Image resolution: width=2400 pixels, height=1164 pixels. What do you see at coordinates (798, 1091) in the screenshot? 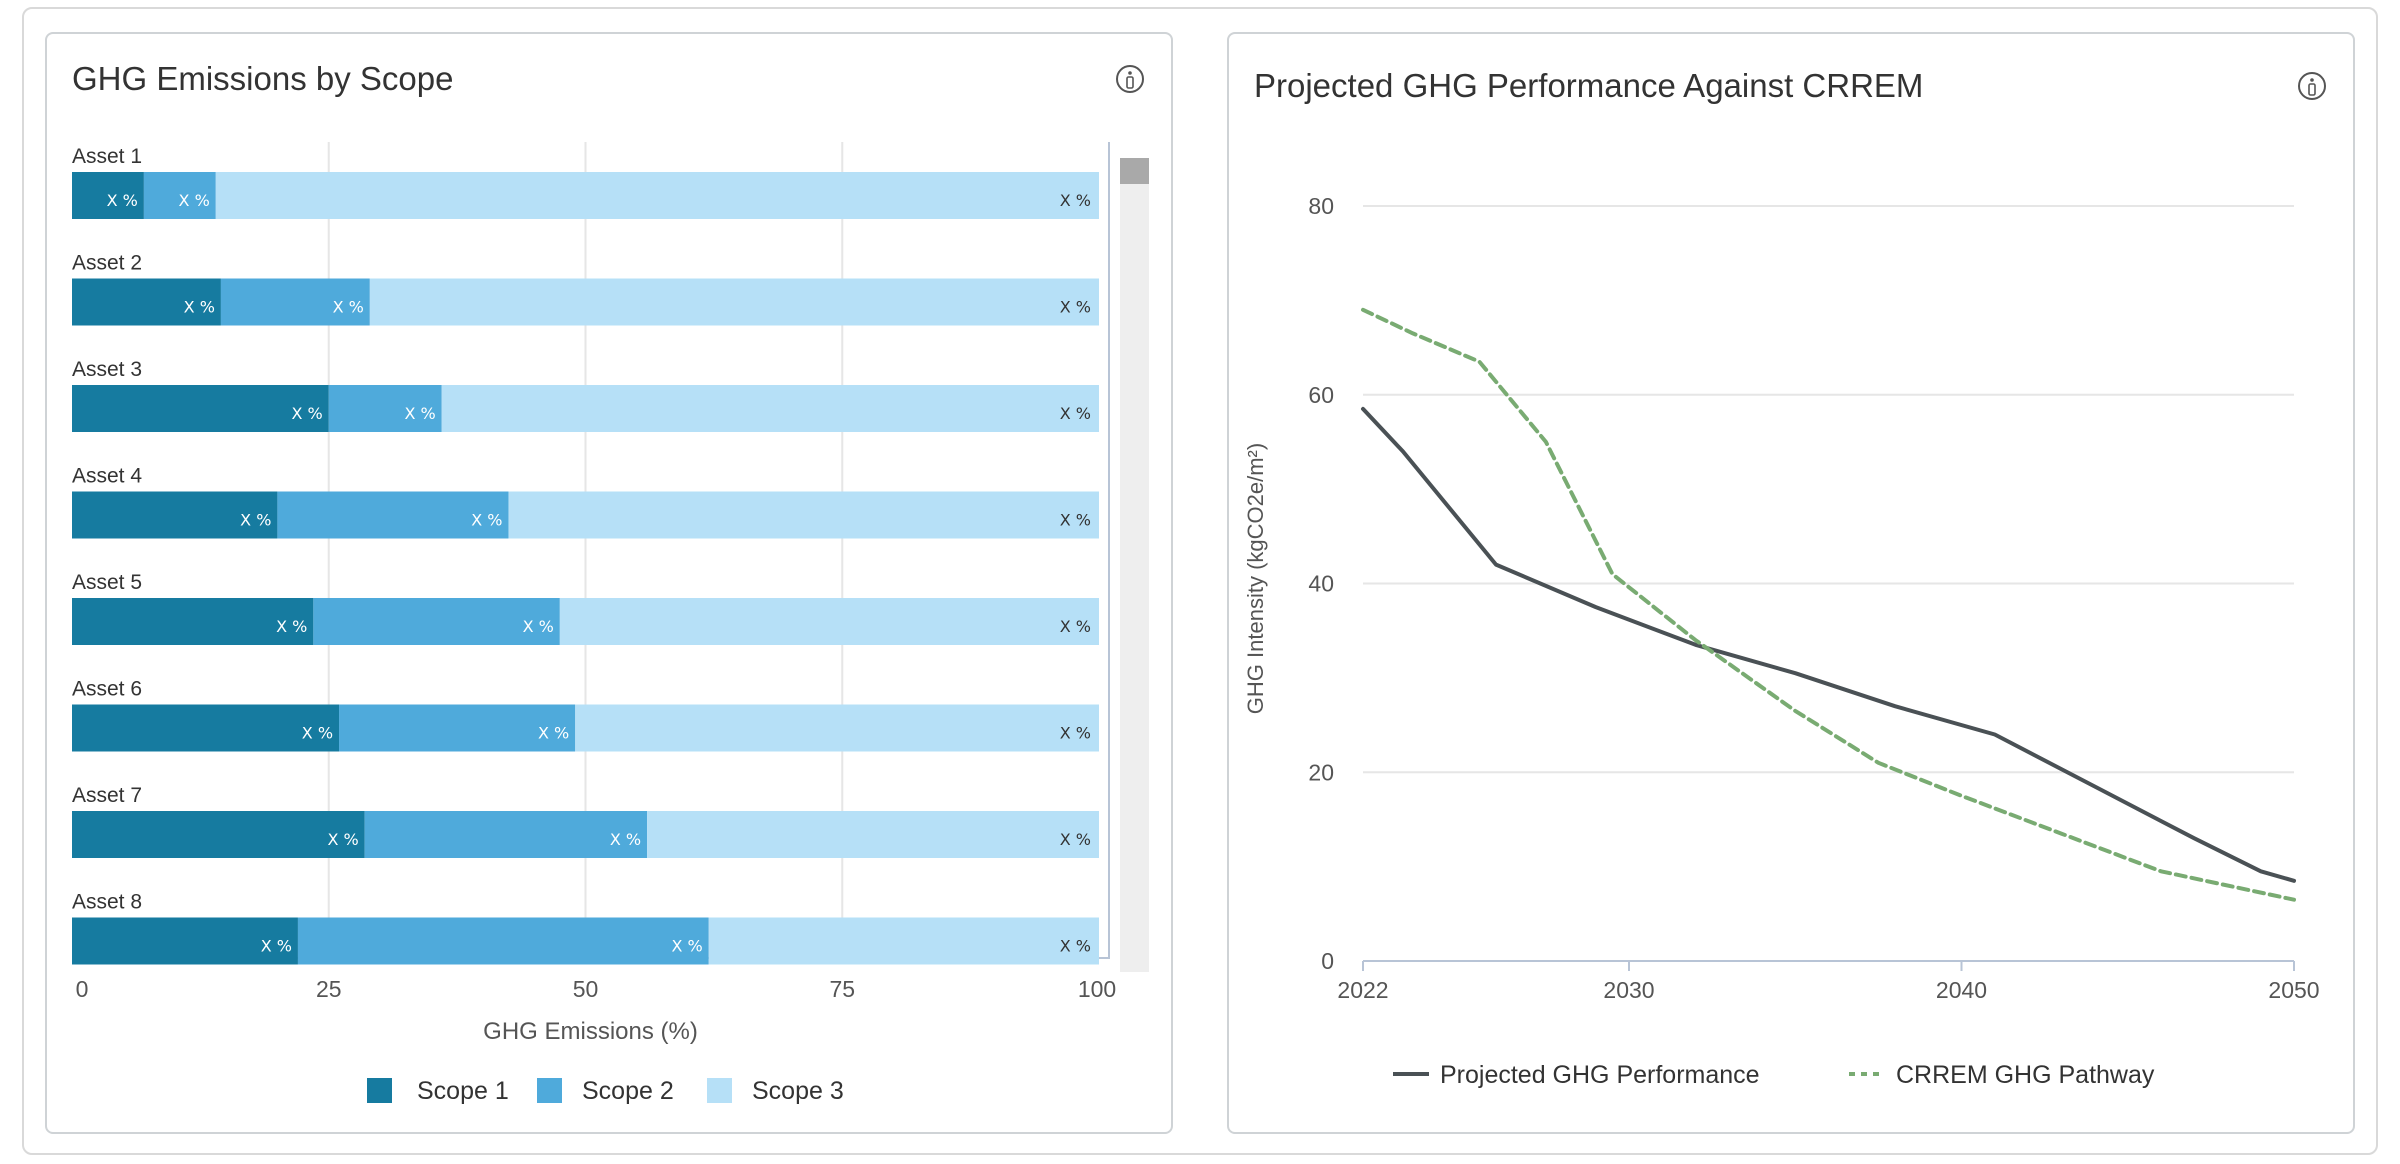
I see `legend-label: Scope 3` at bounding box center [798, 1091].